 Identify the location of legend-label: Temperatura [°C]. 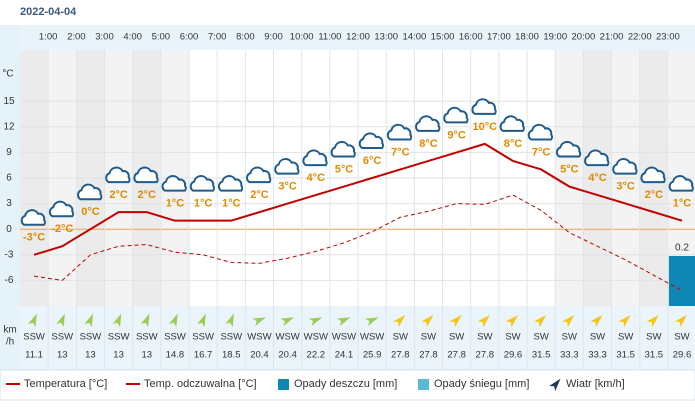
(65, 384).